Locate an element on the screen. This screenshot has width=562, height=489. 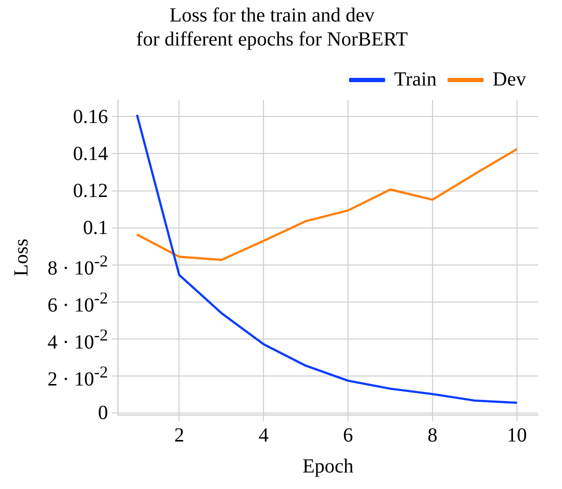
y-tick-label: 0.1 is located at coordinates (95, 227).